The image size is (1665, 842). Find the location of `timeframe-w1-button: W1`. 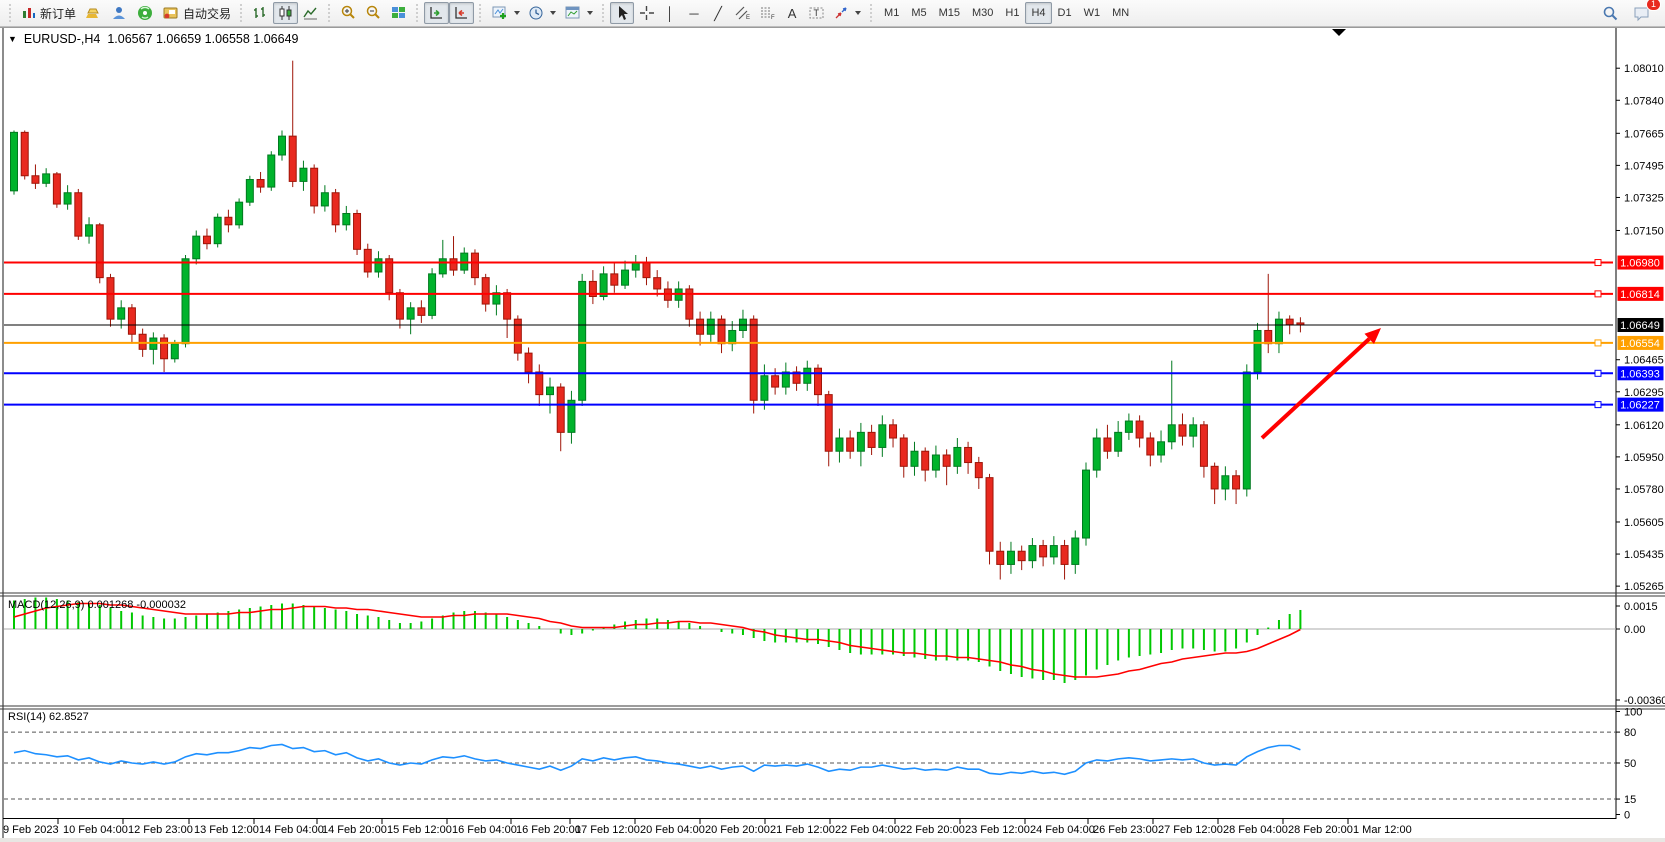

timeframe-w1-button: W1 is located at coordinates (1092, 13).